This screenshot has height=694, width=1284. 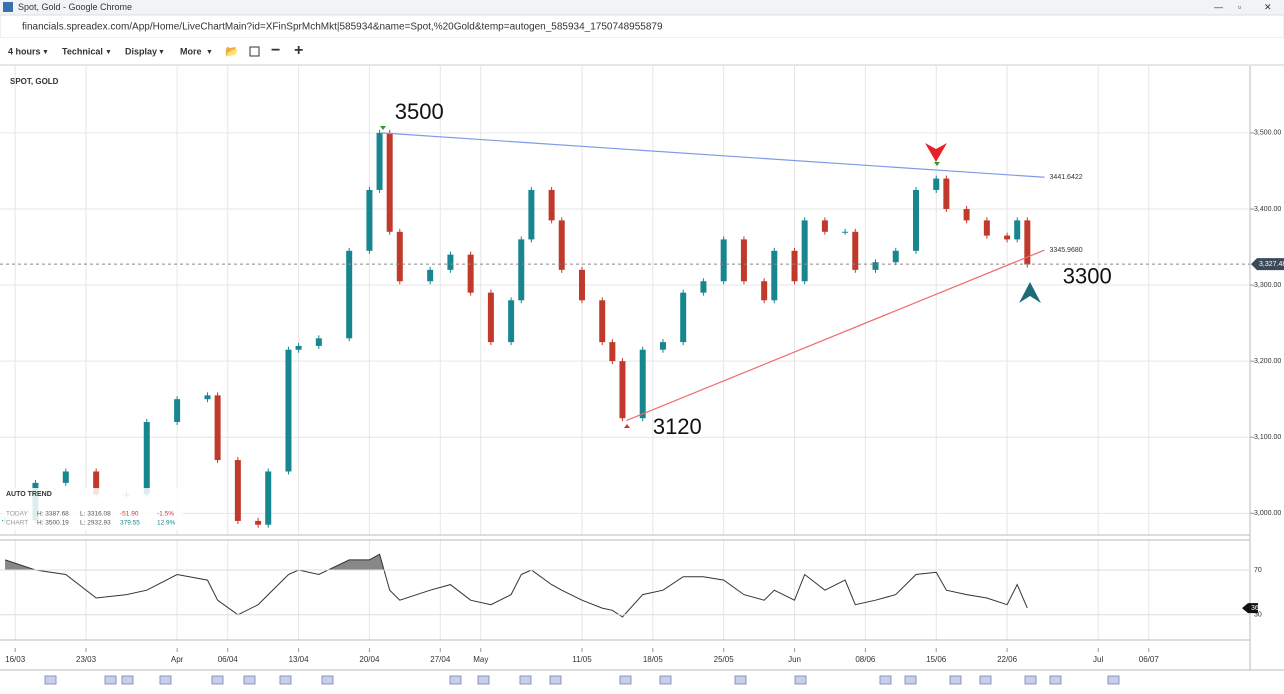 I want to click on toolbar-items: 4 hours ▼ Technical ▼ Display ▼ More ▼, so click(x=110, y=51).